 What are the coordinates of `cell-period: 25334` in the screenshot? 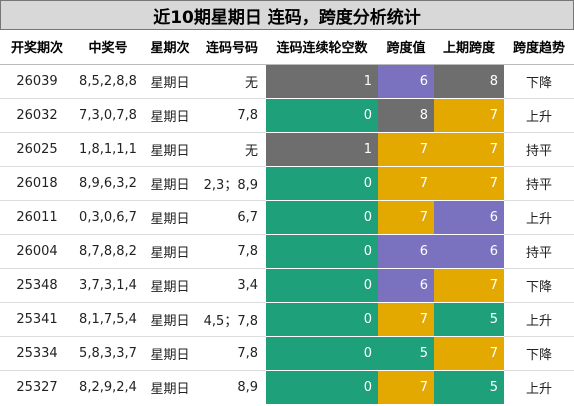 It's located at (37, 352).